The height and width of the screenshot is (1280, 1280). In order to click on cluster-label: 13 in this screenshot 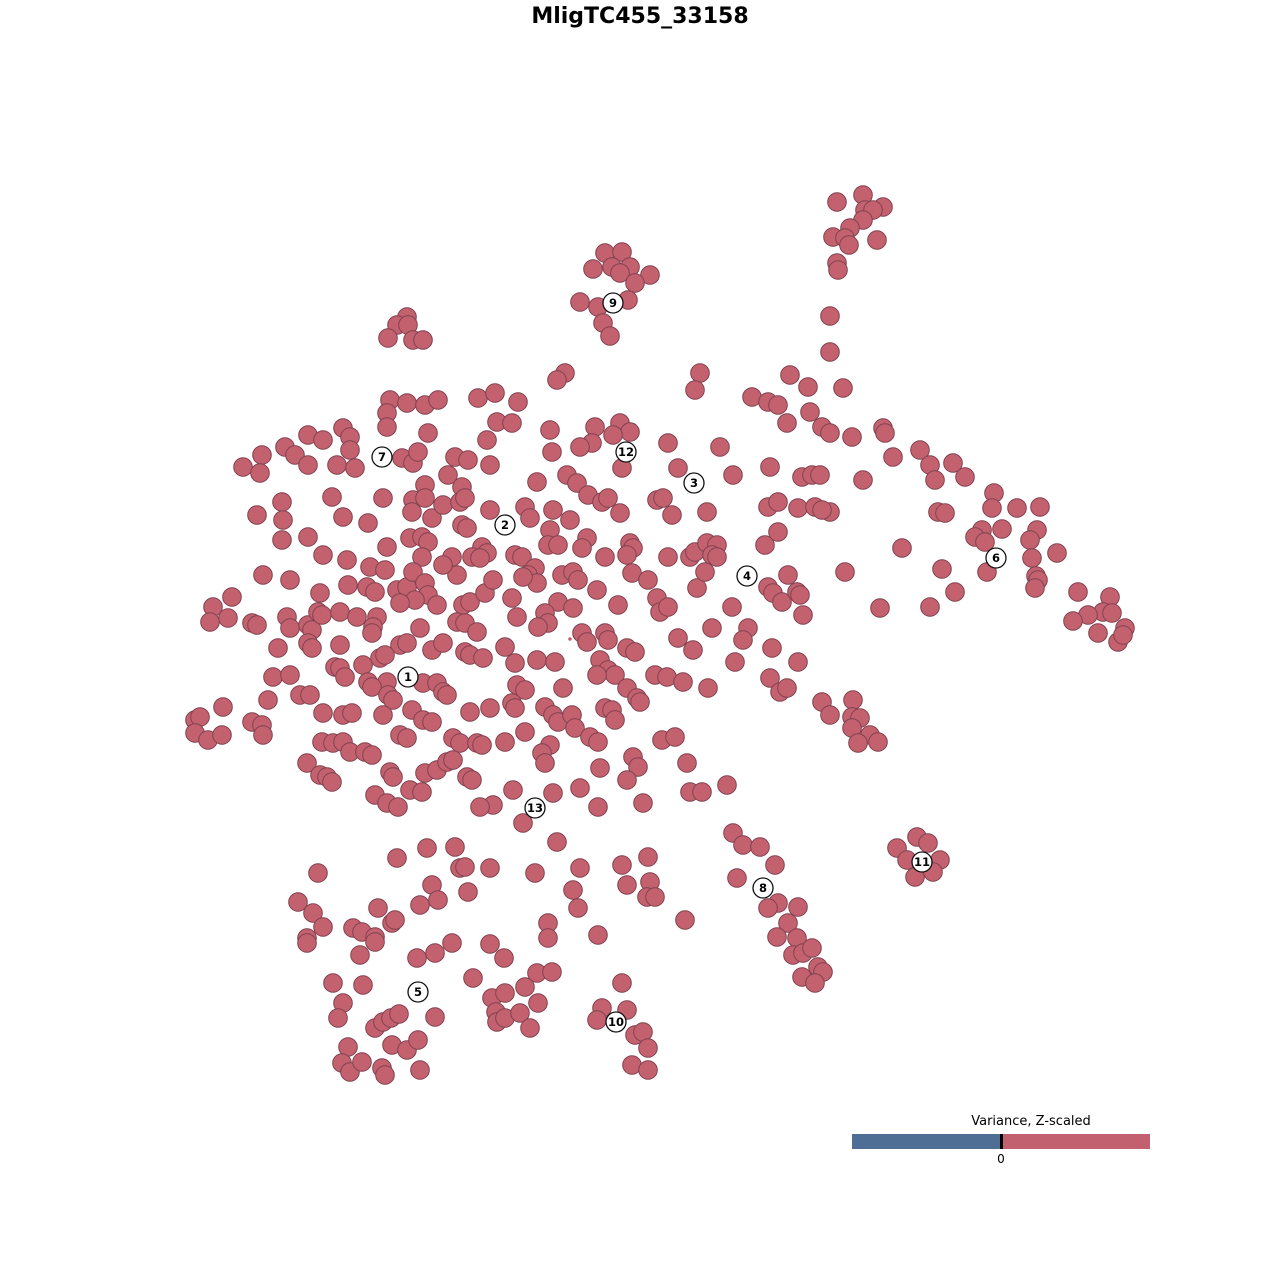, I will do `click(535, 808)`.